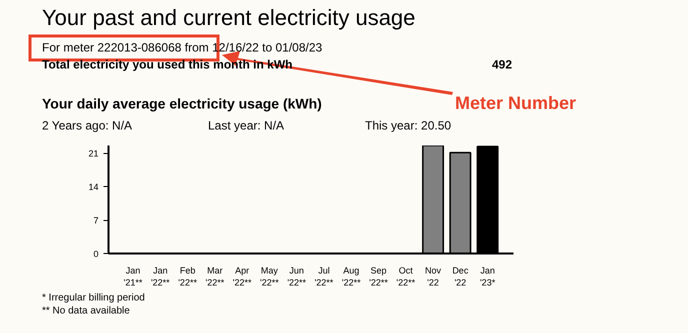 This screenshot has height=333, width=688. What do you see at coordinates (352, 277) in the screenshot?
I see `x-tick-label: Aug '22**` at bounding box center [352, 277].